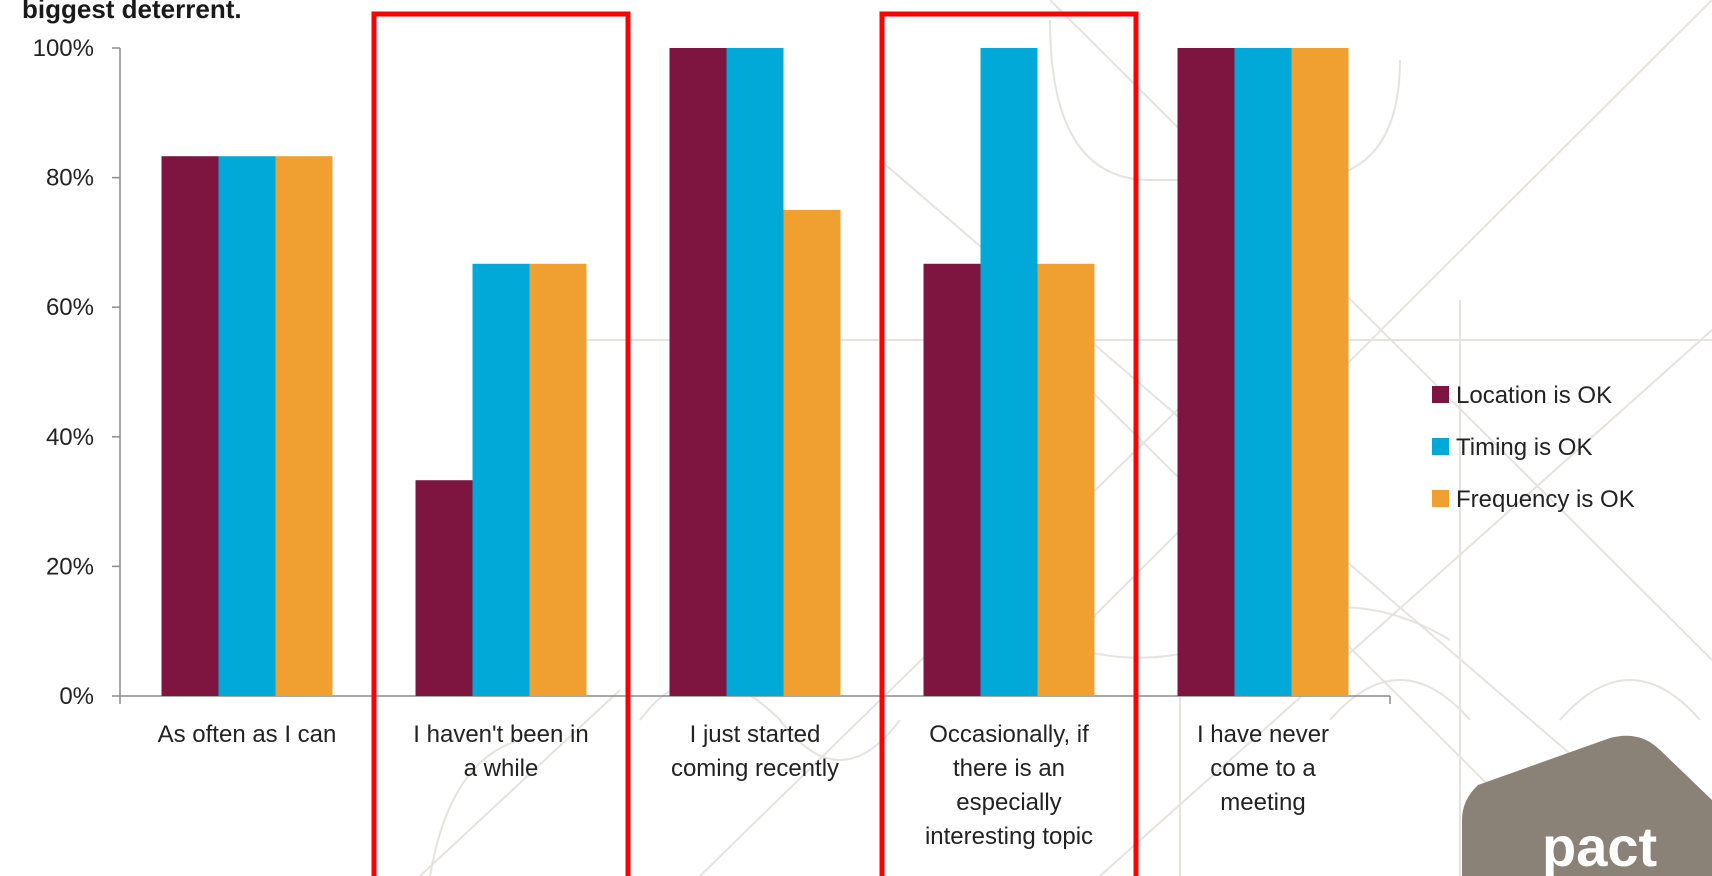 The height and width of the screenshot is (876, 1712). I want to click on slide-title: biggest deterrent., so click(132, 12).